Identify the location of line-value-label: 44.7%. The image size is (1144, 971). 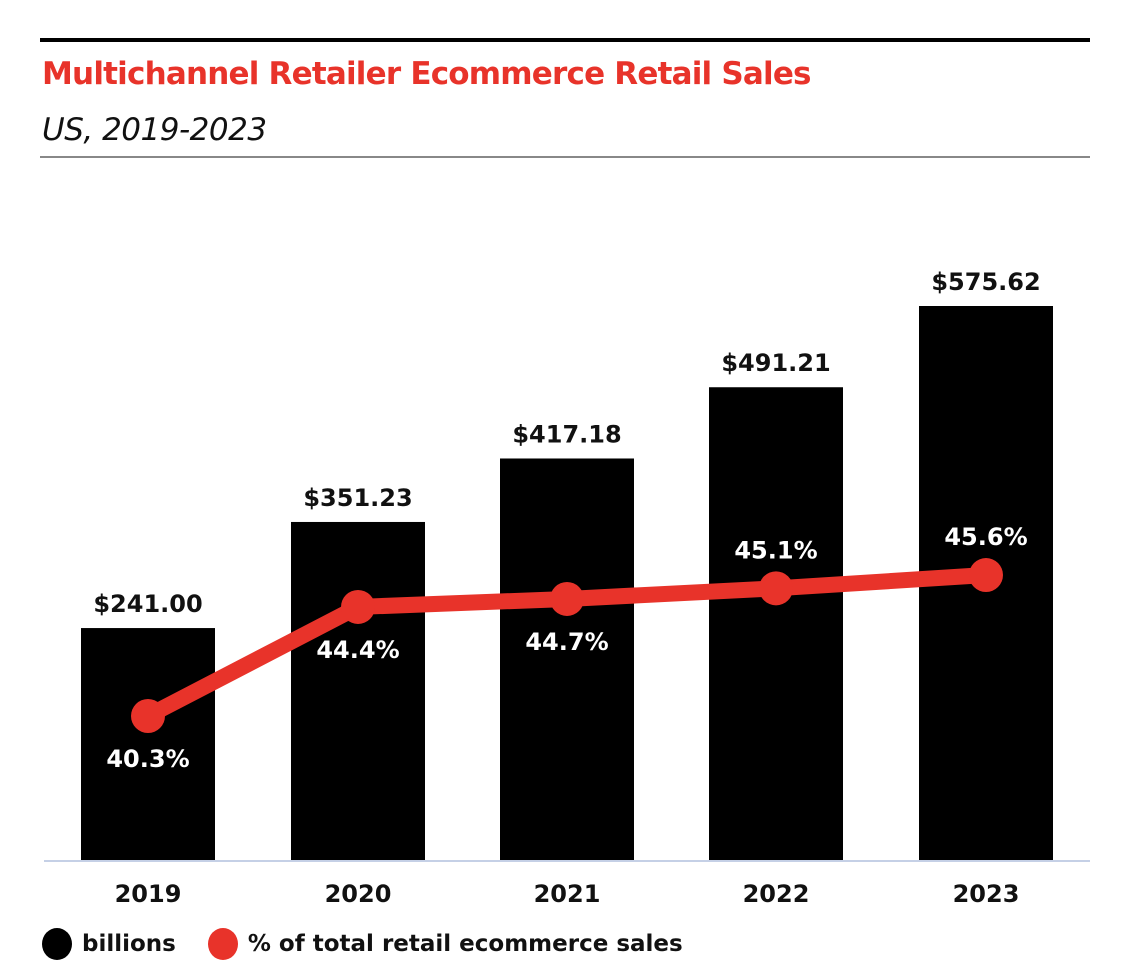
(566, 642).